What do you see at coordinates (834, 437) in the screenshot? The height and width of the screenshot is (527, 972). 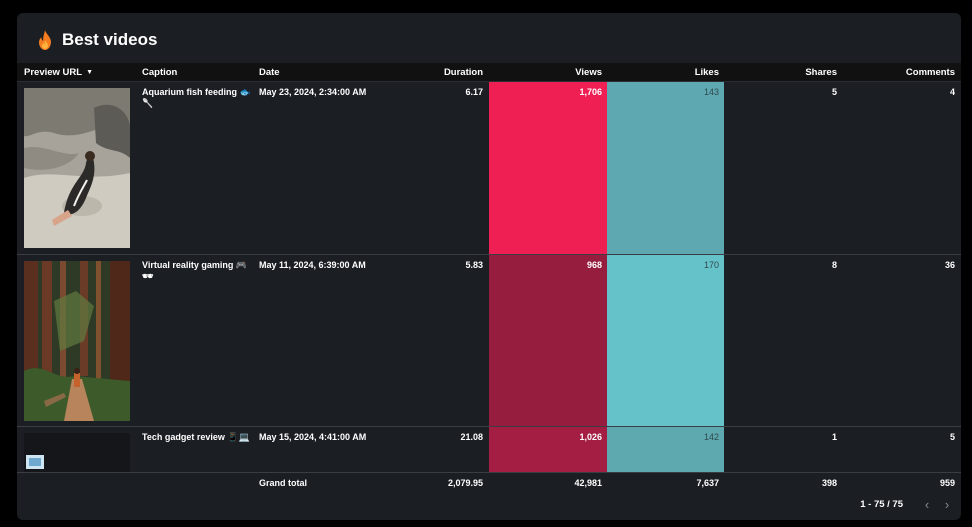 I see `shares-text: 1` at bounding box center [834, 437].